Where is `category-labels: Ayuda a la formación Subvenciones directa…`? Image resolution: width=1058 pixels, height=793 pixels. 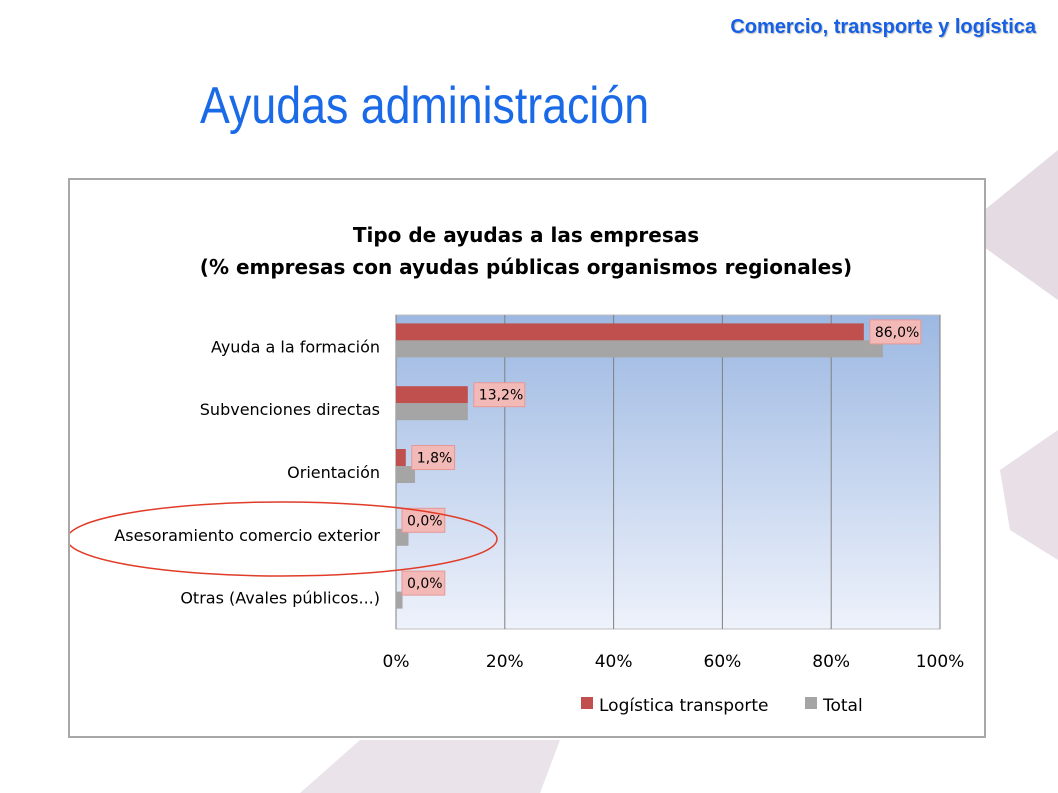 category-labels: Ayuda a la formación Subvenciones directa… is located at coordinates (247, 472).